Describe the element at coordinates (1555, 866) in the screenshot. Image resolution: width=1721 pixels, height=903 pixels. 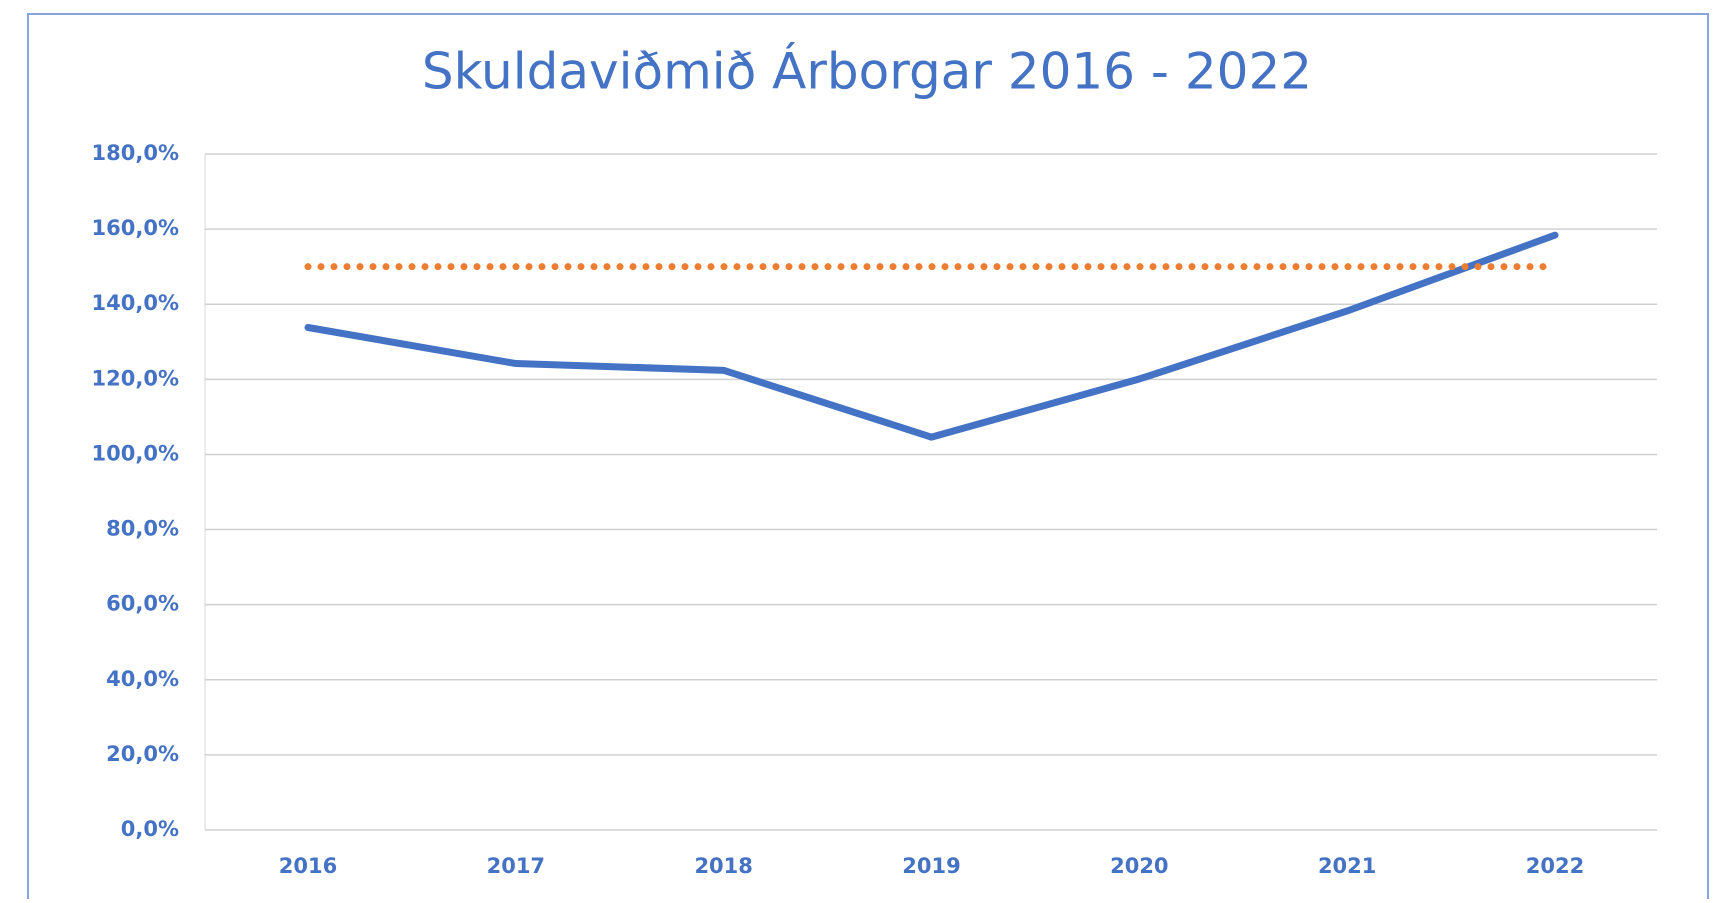
I see `x-tick-label: 2022` at that location.